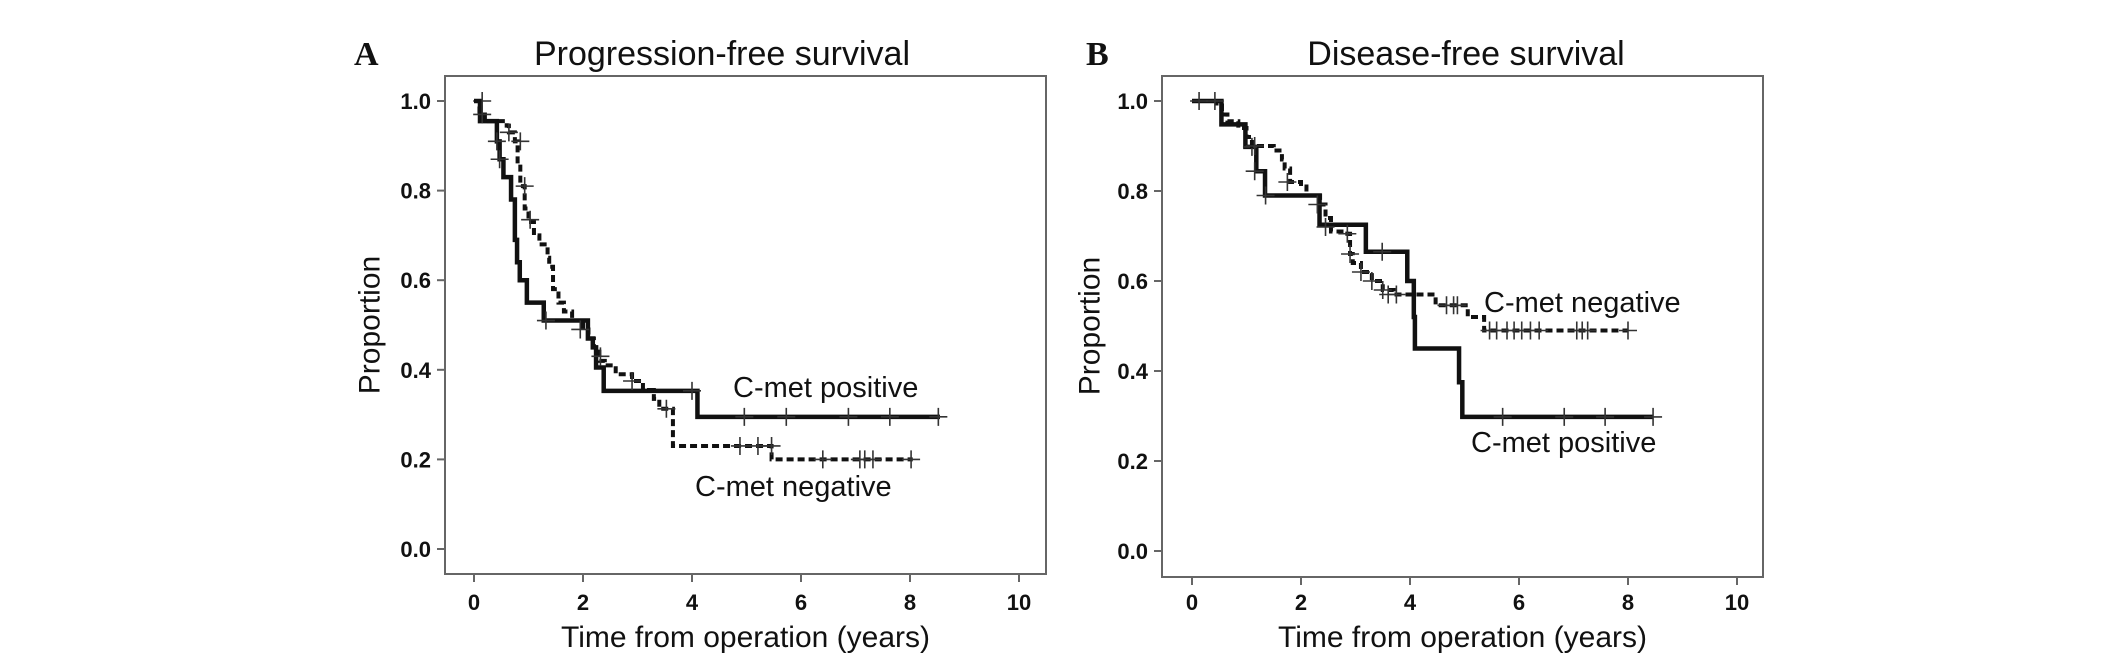 This screenshot has height=656, width=2126. I want to click on panel-label: A, so click(366, 54).